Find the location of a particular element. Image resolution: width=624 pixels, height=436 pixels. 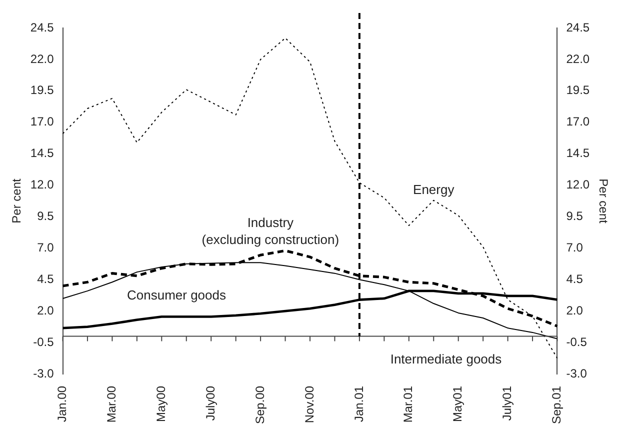

x-tick-label: May01 is located at coordinates (457, 404).